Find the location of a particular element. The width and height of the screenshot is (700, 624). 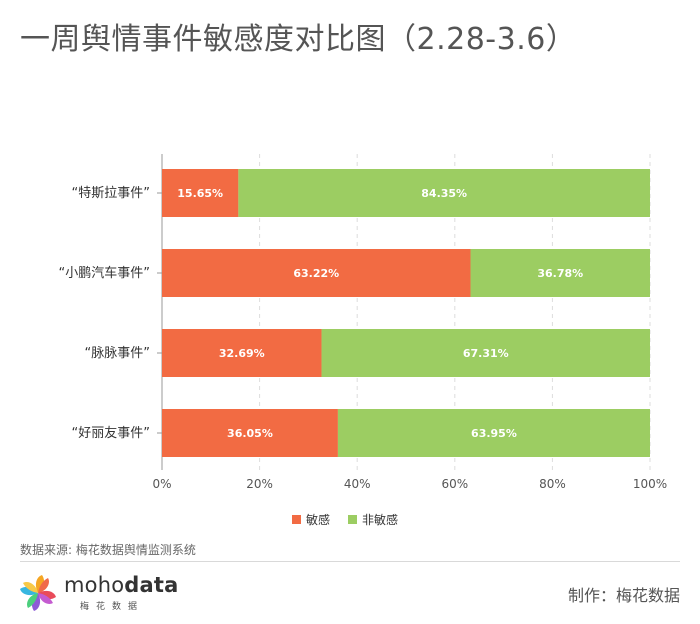

data-source: 数据来源: 梅花数据舆情监测系统 is located at coordinates (108, 550).